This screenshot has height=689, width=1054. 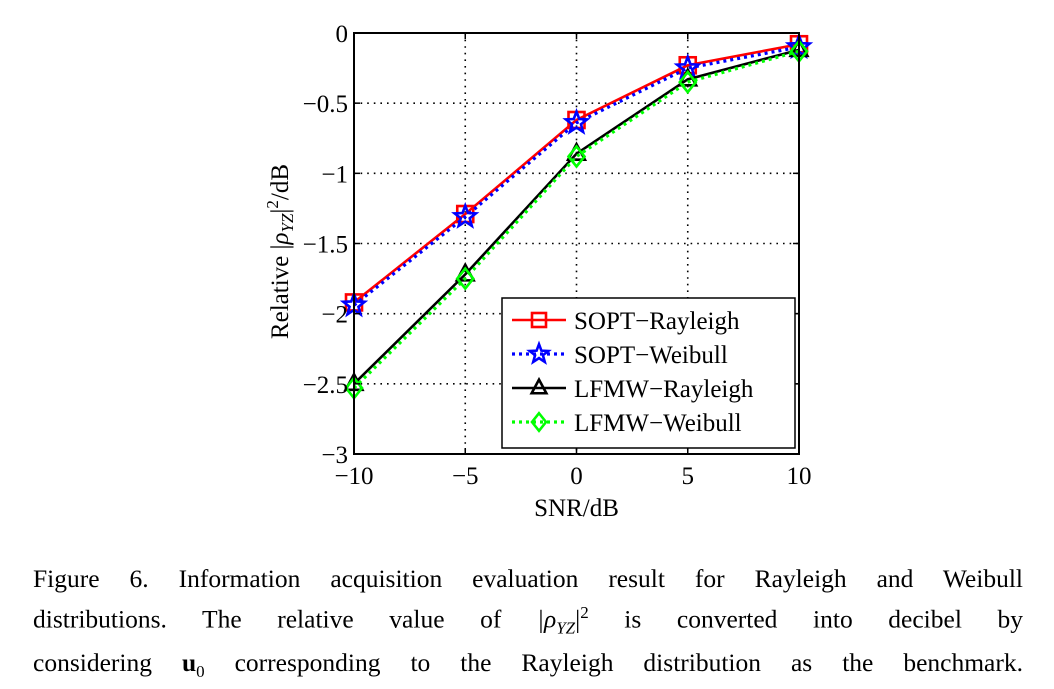 I want to click on legend-marker-star, so click(x=539, y=352).